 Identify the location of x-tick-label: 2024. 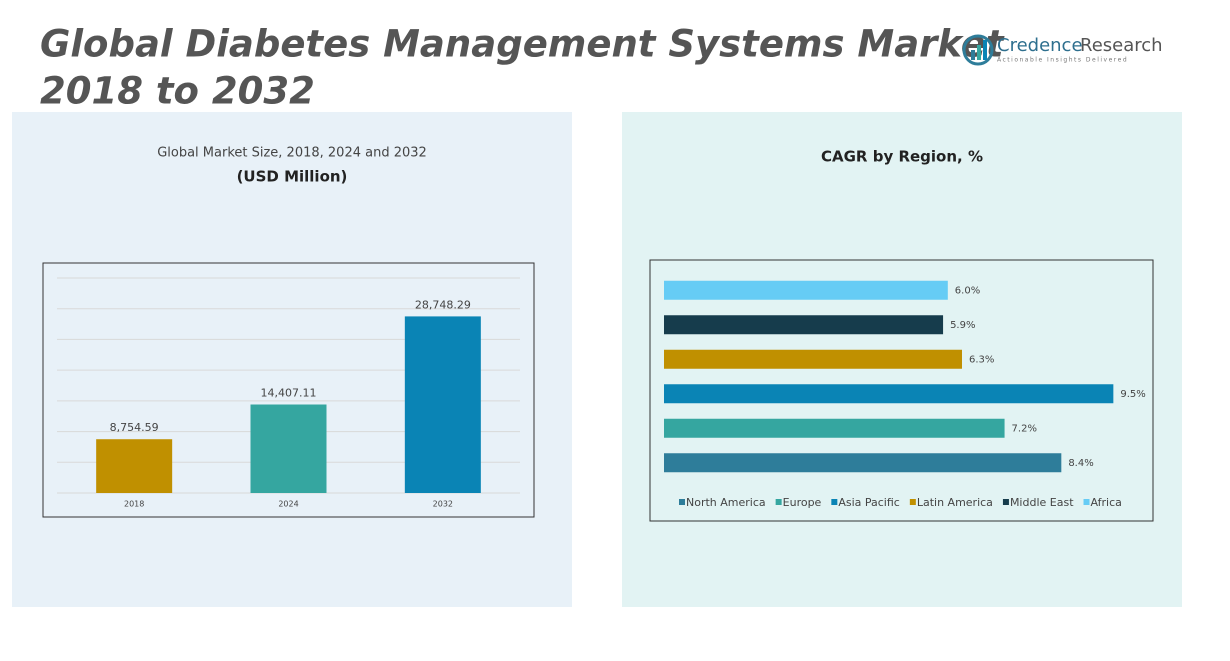
(288, 504).